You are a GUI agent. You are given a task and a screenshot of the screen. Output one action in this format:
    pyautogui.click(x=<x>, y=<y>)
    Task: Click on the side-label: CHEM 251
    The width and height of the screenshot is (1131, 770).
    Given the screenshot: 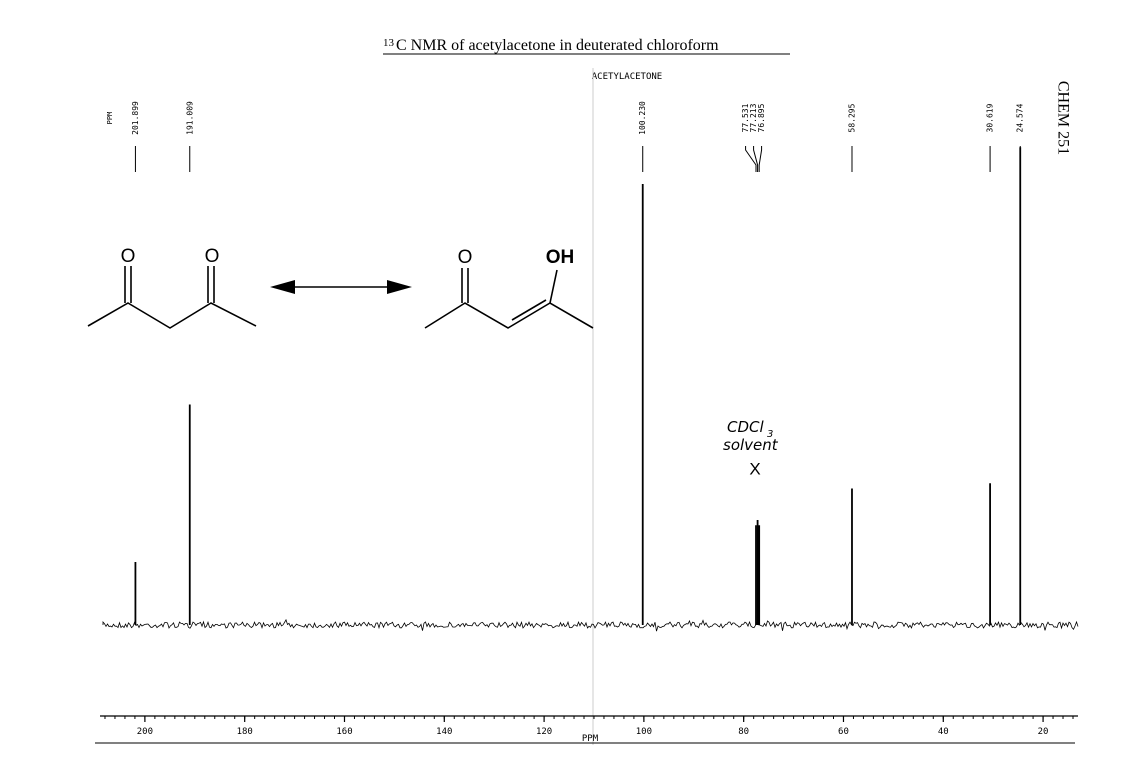 What is the action you would take?
    pyautogui.click(x=1062, y=118)
    